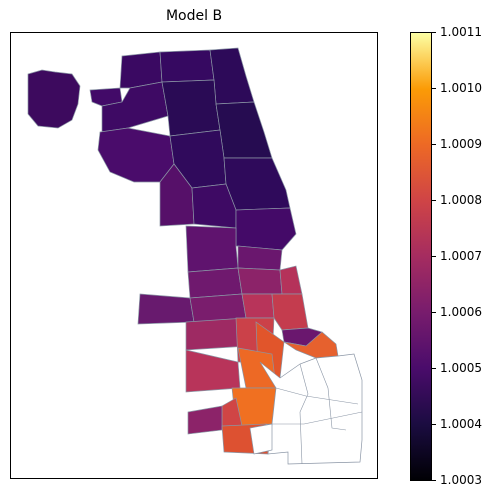  What do you see at coordinates (461, 368) in the screenshot?
I see `colorbar-tick-label: 1.0005` at bounding box center [461, 368].